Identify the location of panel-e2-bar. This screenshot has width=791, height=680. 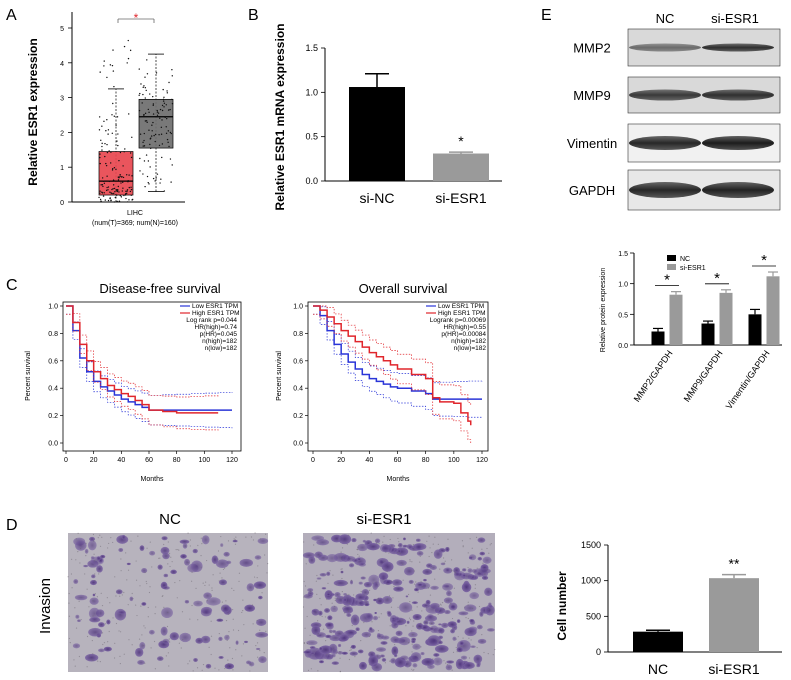
(726, 318).